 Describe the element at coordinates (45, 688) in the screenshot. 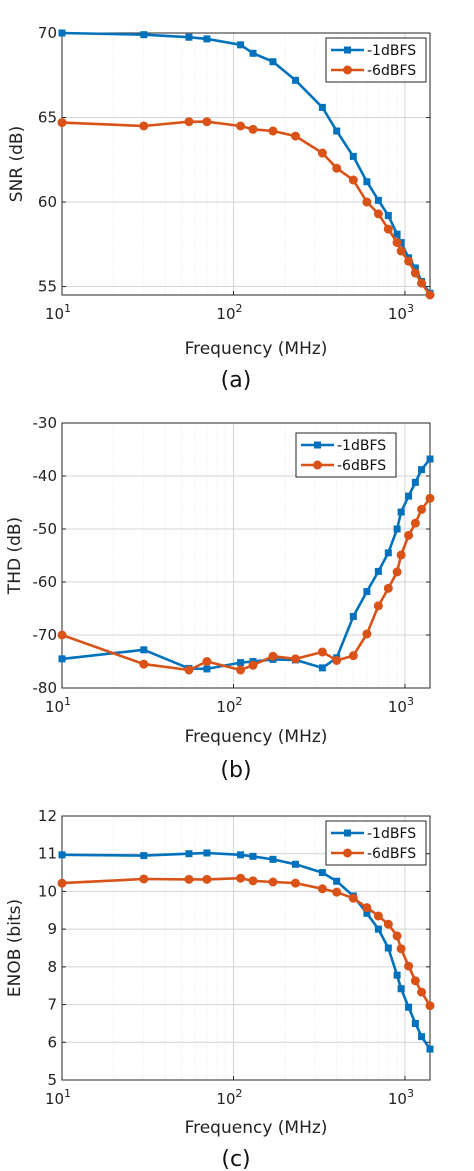

I see `y-tick-label: -80` at that location.